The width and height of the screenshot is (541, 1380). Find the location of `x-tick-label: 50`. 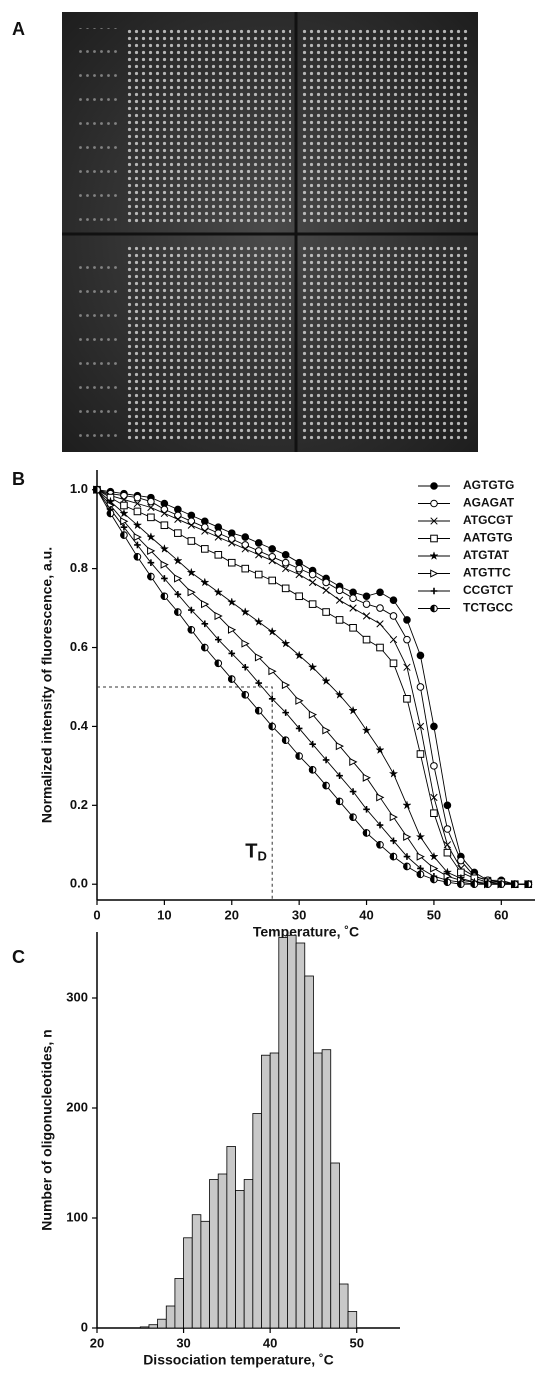

x-tick-label: 50 is located at coordinates (356, 1342).